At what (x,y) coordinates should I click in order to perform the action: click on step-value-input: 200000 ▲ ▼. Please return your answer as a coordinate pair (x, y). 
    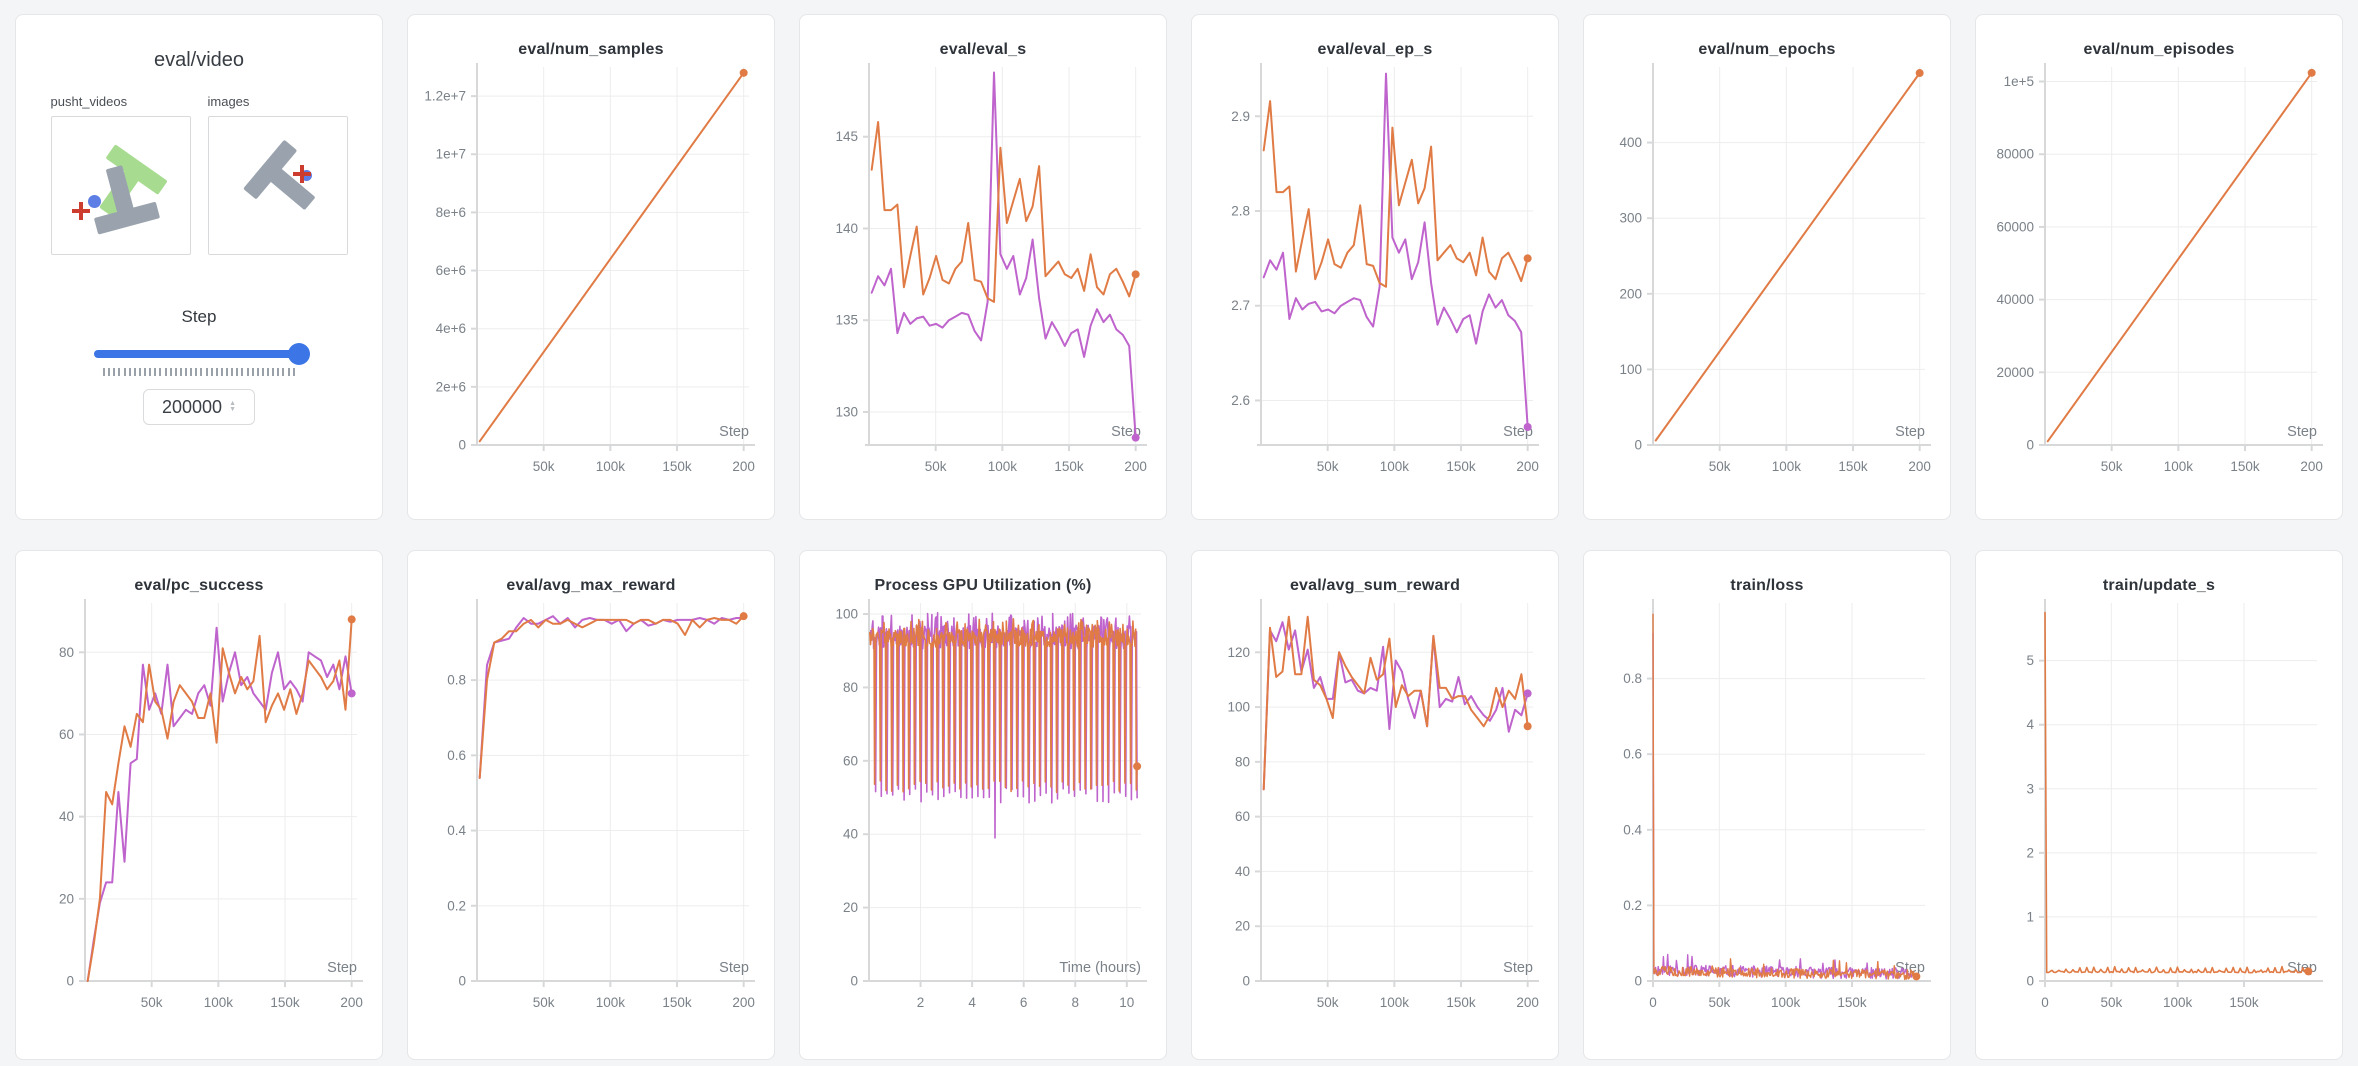
    Looking at the image, I should click on (199, 407).